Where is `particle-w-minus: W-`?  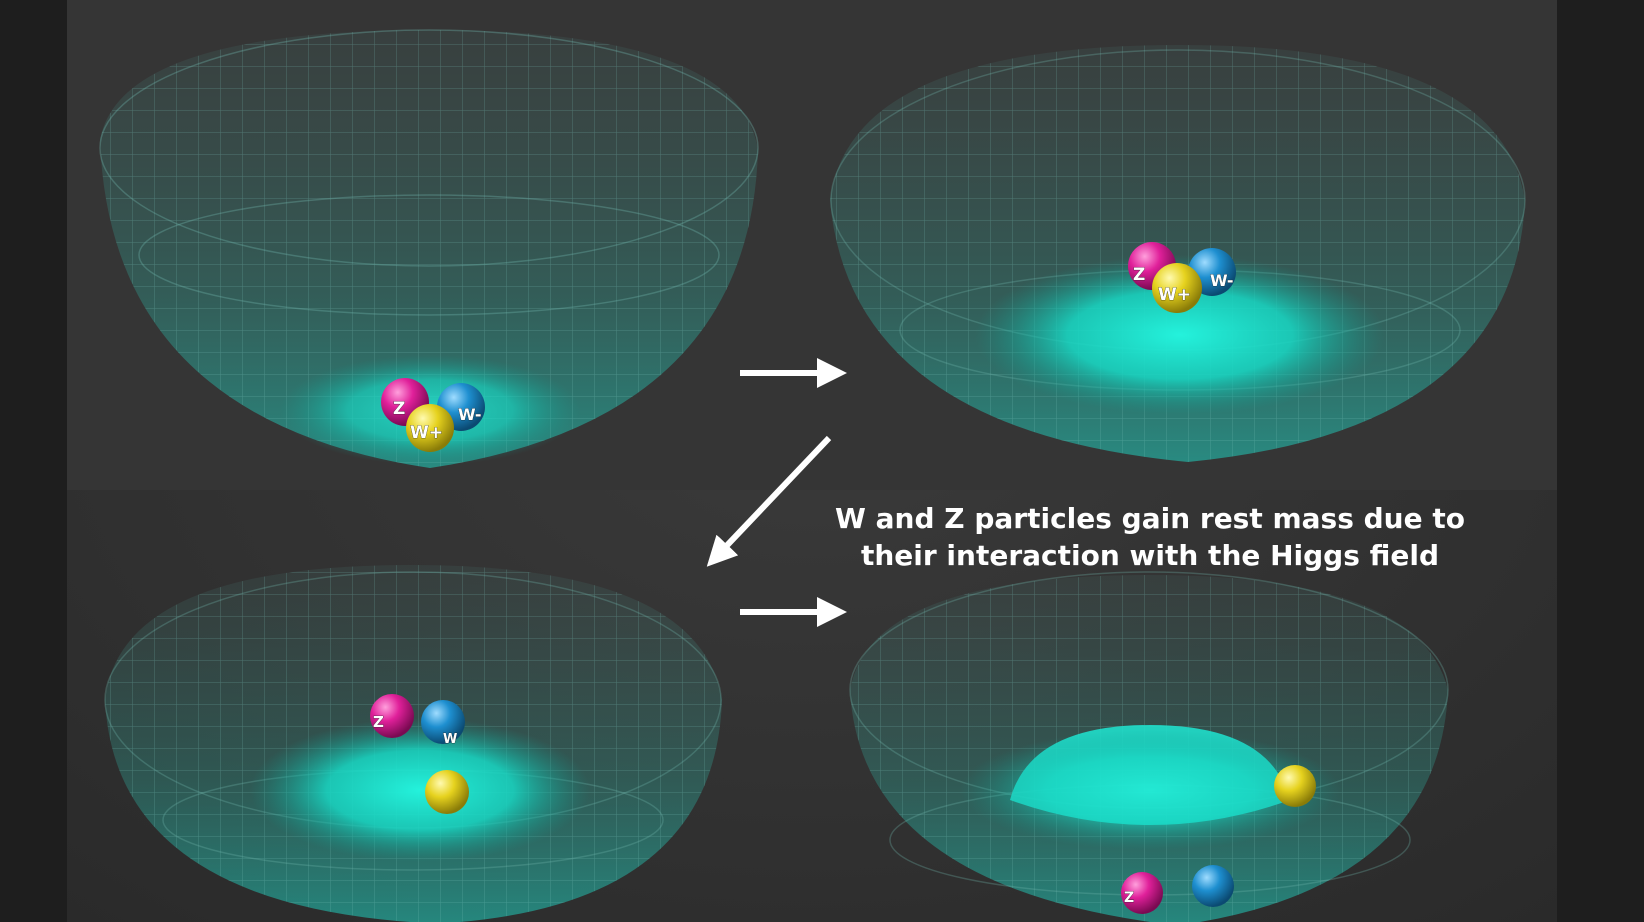 particle-w-minus: W- is located at coordinates (1212, 272).